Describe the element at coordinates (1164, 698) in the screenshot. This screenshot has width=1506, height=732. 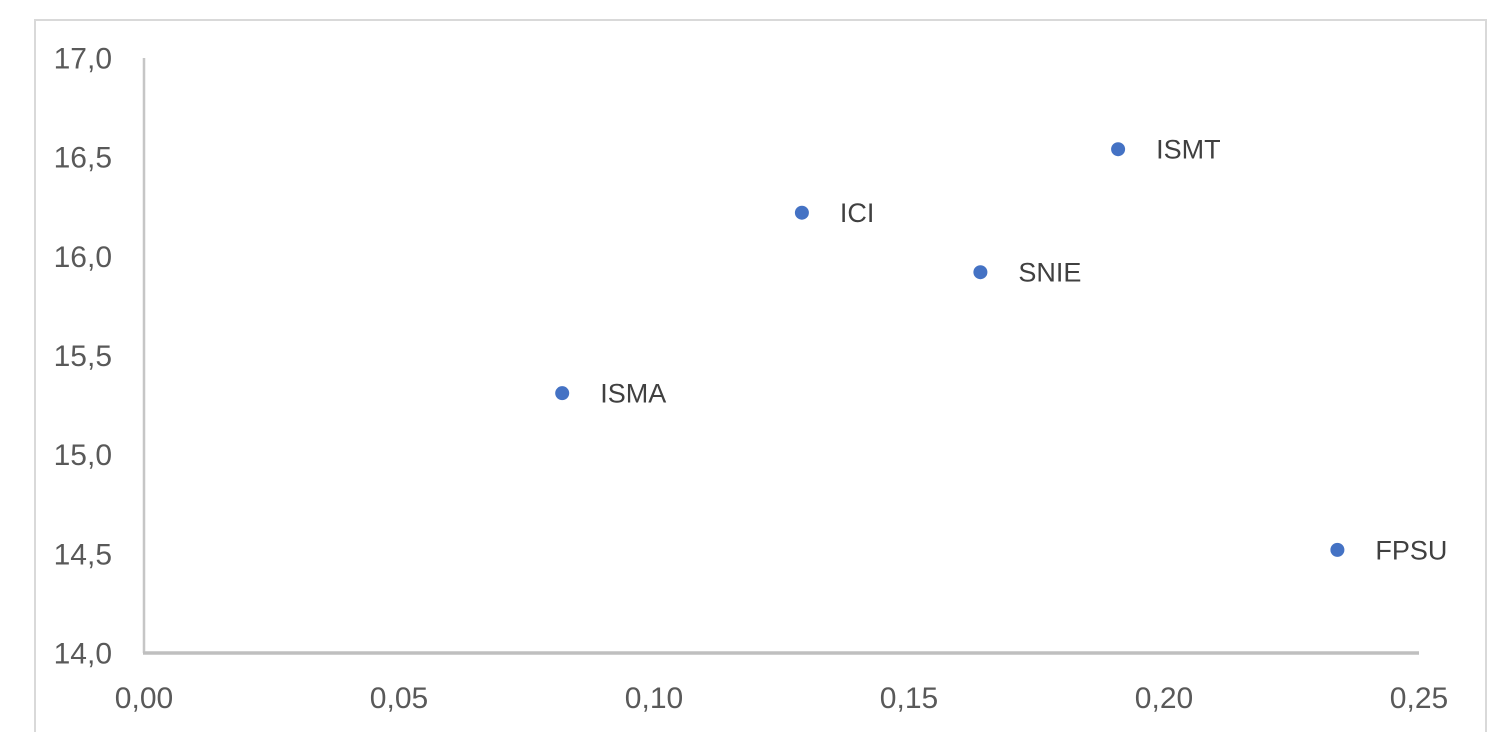
I see `x-tick-label: 0,20` at that location.